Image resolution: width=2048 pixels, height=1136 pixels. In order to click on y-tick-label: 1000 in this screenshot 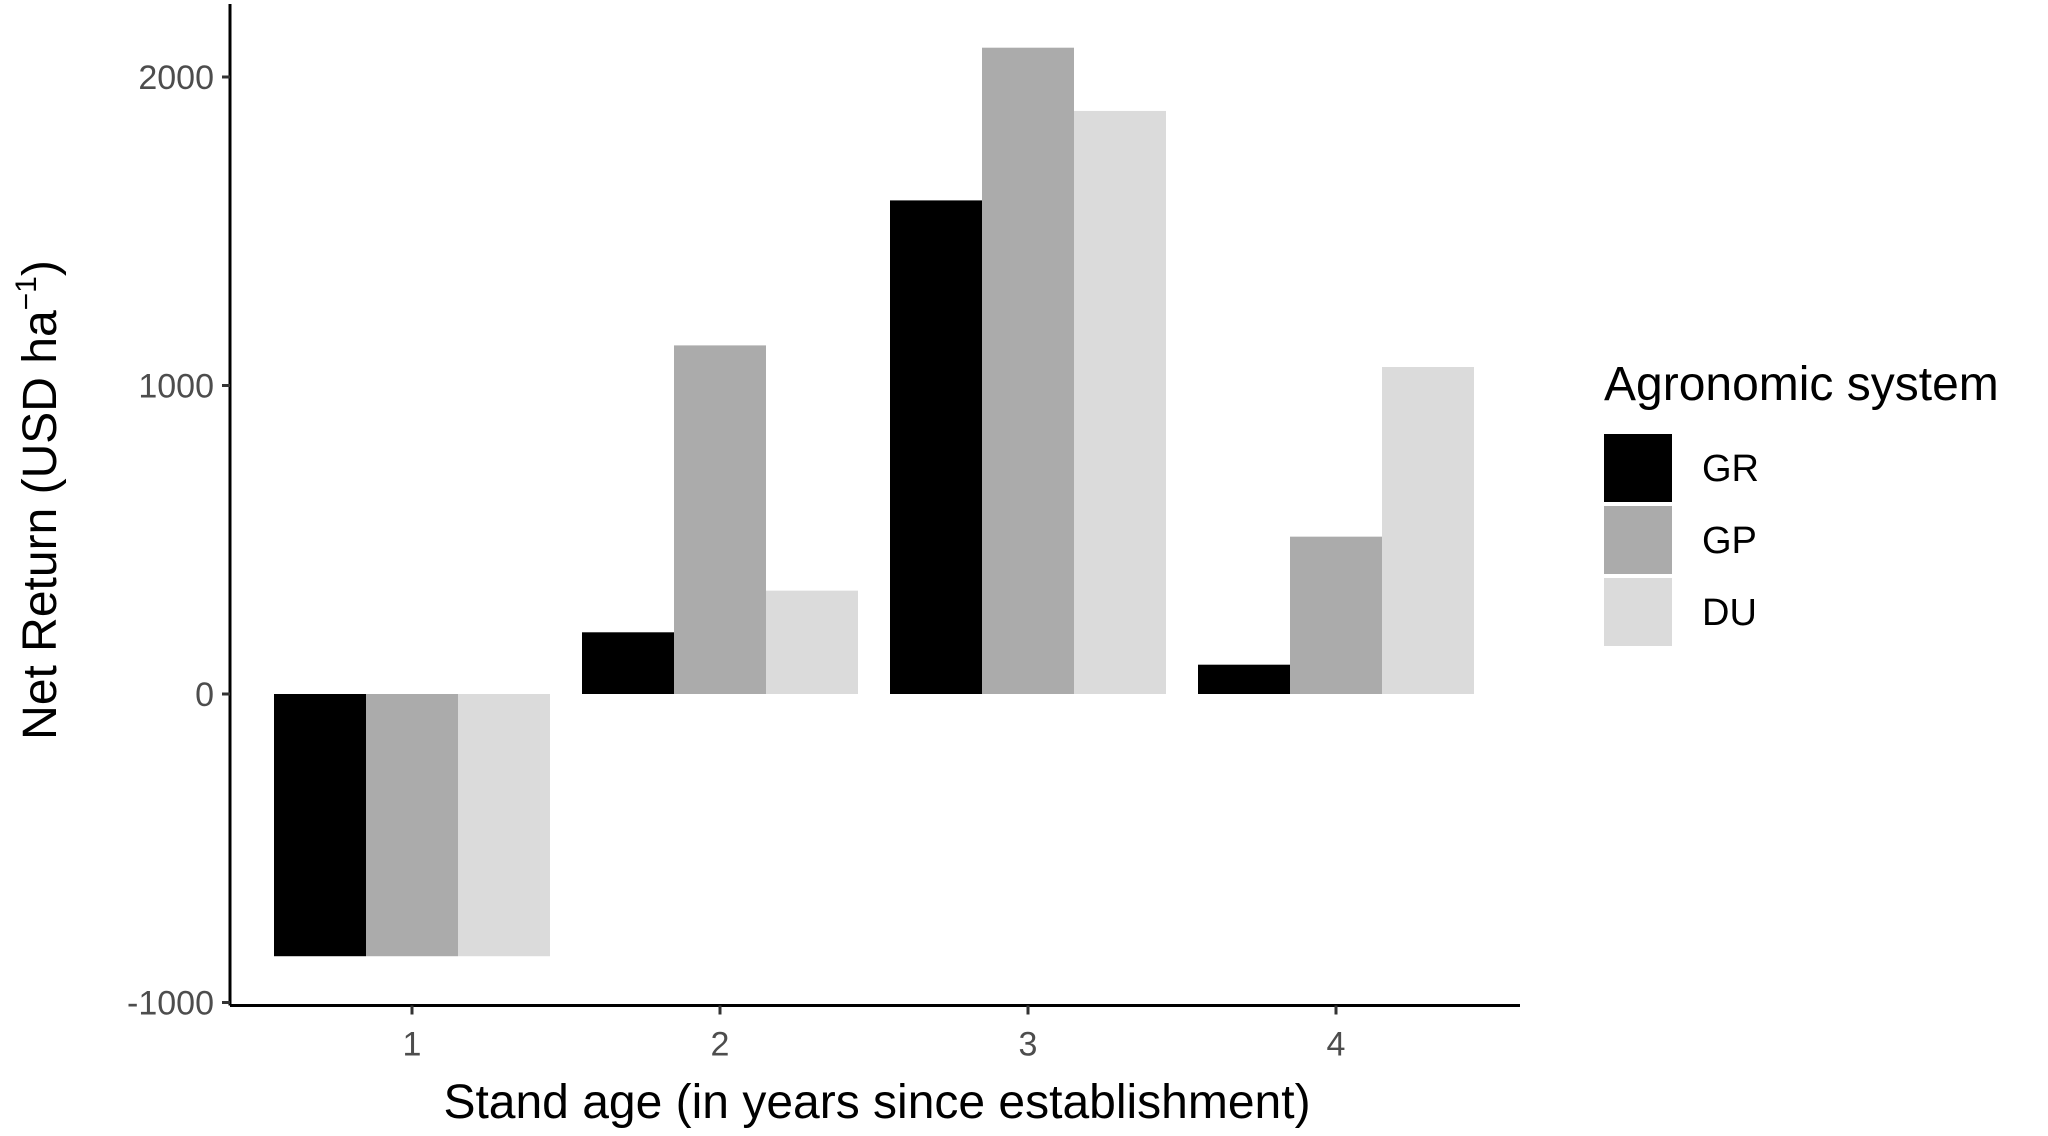, I will do `click(176, 387)`.